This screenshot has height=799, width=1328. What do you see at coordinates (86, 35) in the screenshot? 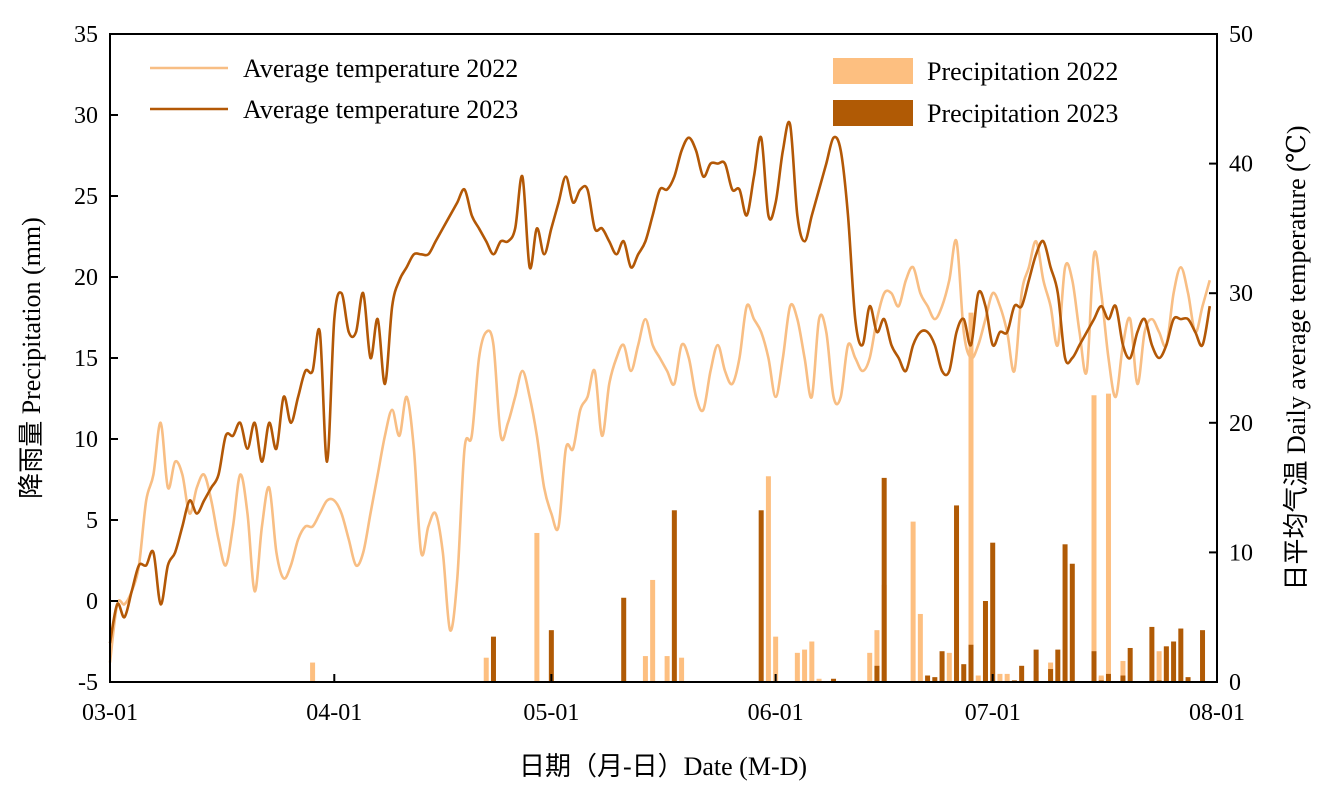
I see `left-y-tick-label: 35` at bounding box center [86, 35].